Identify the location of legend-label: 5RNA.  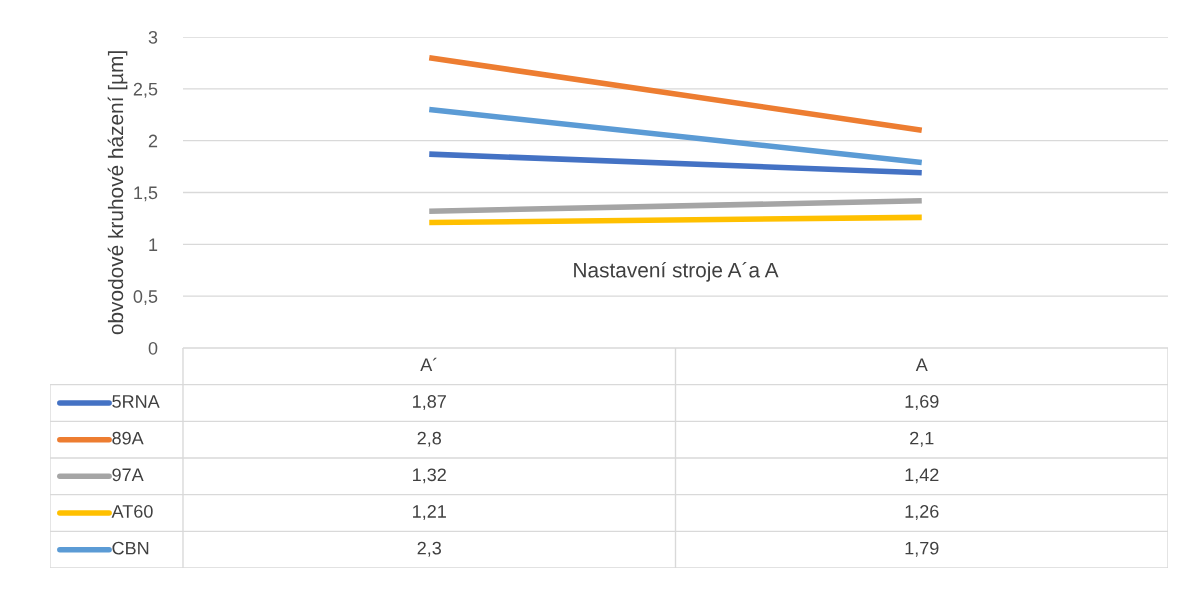
(136, 401).